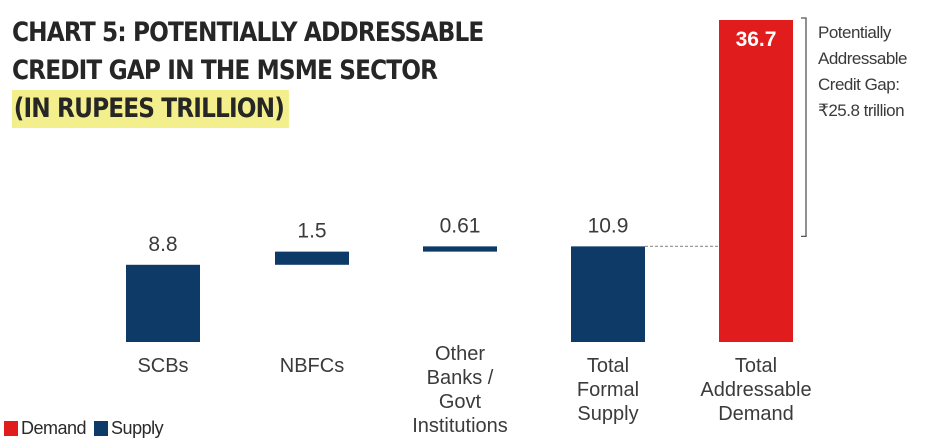  I want to click on value-label-4: 36.7, so click(756, 39).